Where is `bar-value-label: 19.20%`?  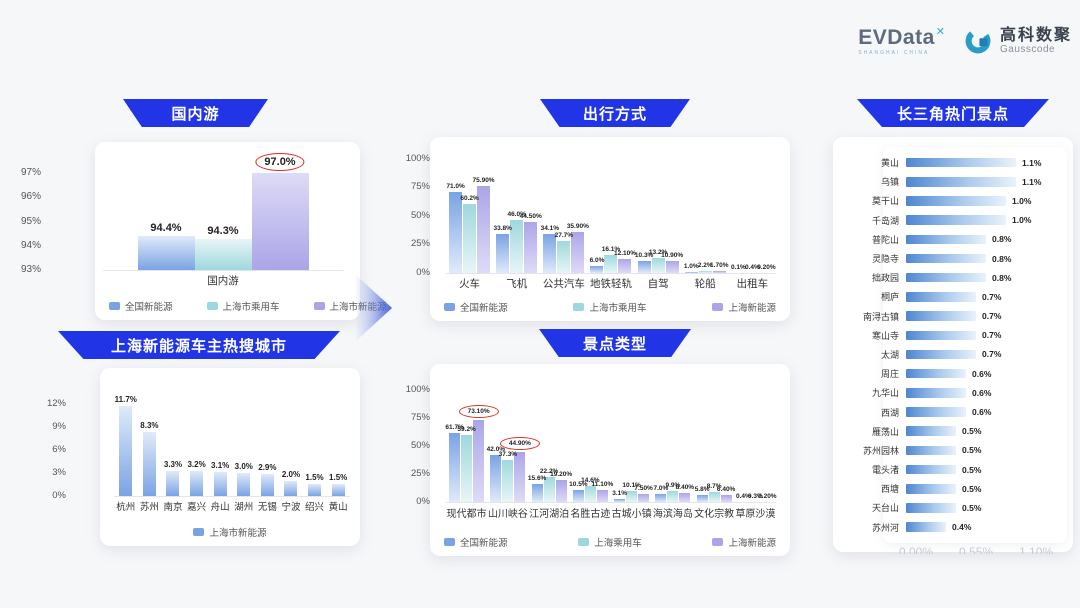 bar-value-label: 19.20% is located at coordinates (561, 475).